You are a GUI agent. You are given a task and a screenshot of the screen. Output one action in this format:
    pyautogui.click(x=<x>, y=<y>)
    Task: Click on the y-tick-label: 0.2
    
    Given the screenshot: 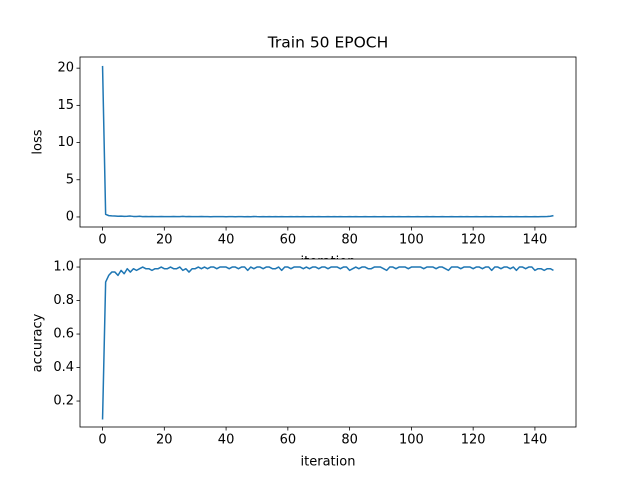 What is the action you would take?
    pyautogui.click(x=63, y=401)
    